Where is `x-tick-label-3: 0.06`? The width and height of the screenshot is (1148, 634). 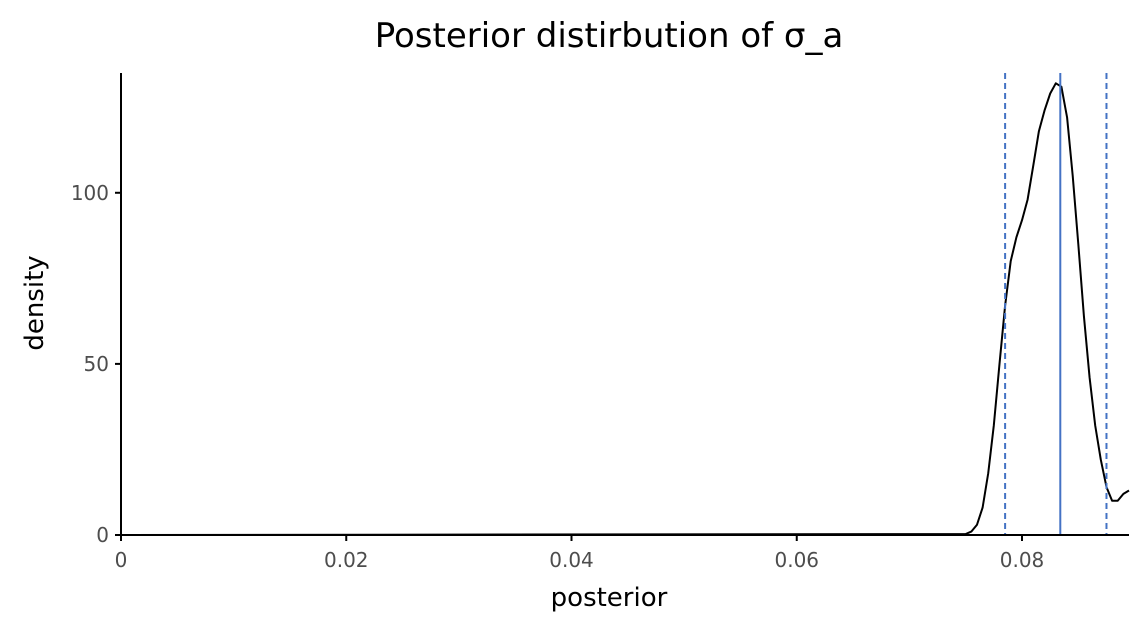
x-tick-label-3: 0.06 is located at coordinates (796, 560).